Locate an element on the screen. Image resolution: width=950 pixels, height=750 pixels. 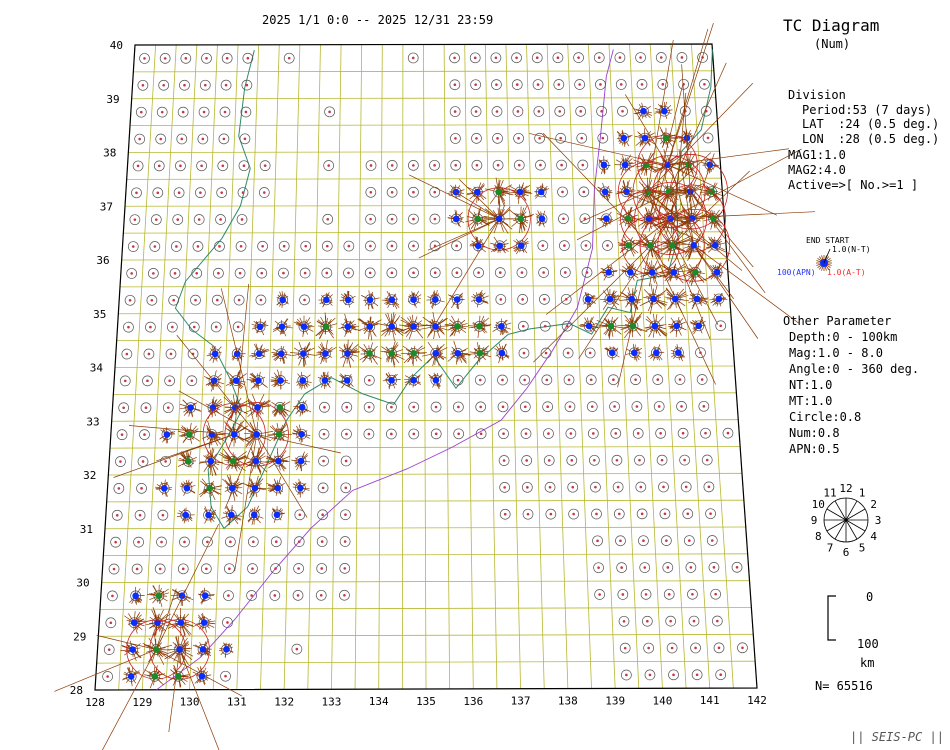
x-tick-label: 129 is located at coordinates (142, 702).